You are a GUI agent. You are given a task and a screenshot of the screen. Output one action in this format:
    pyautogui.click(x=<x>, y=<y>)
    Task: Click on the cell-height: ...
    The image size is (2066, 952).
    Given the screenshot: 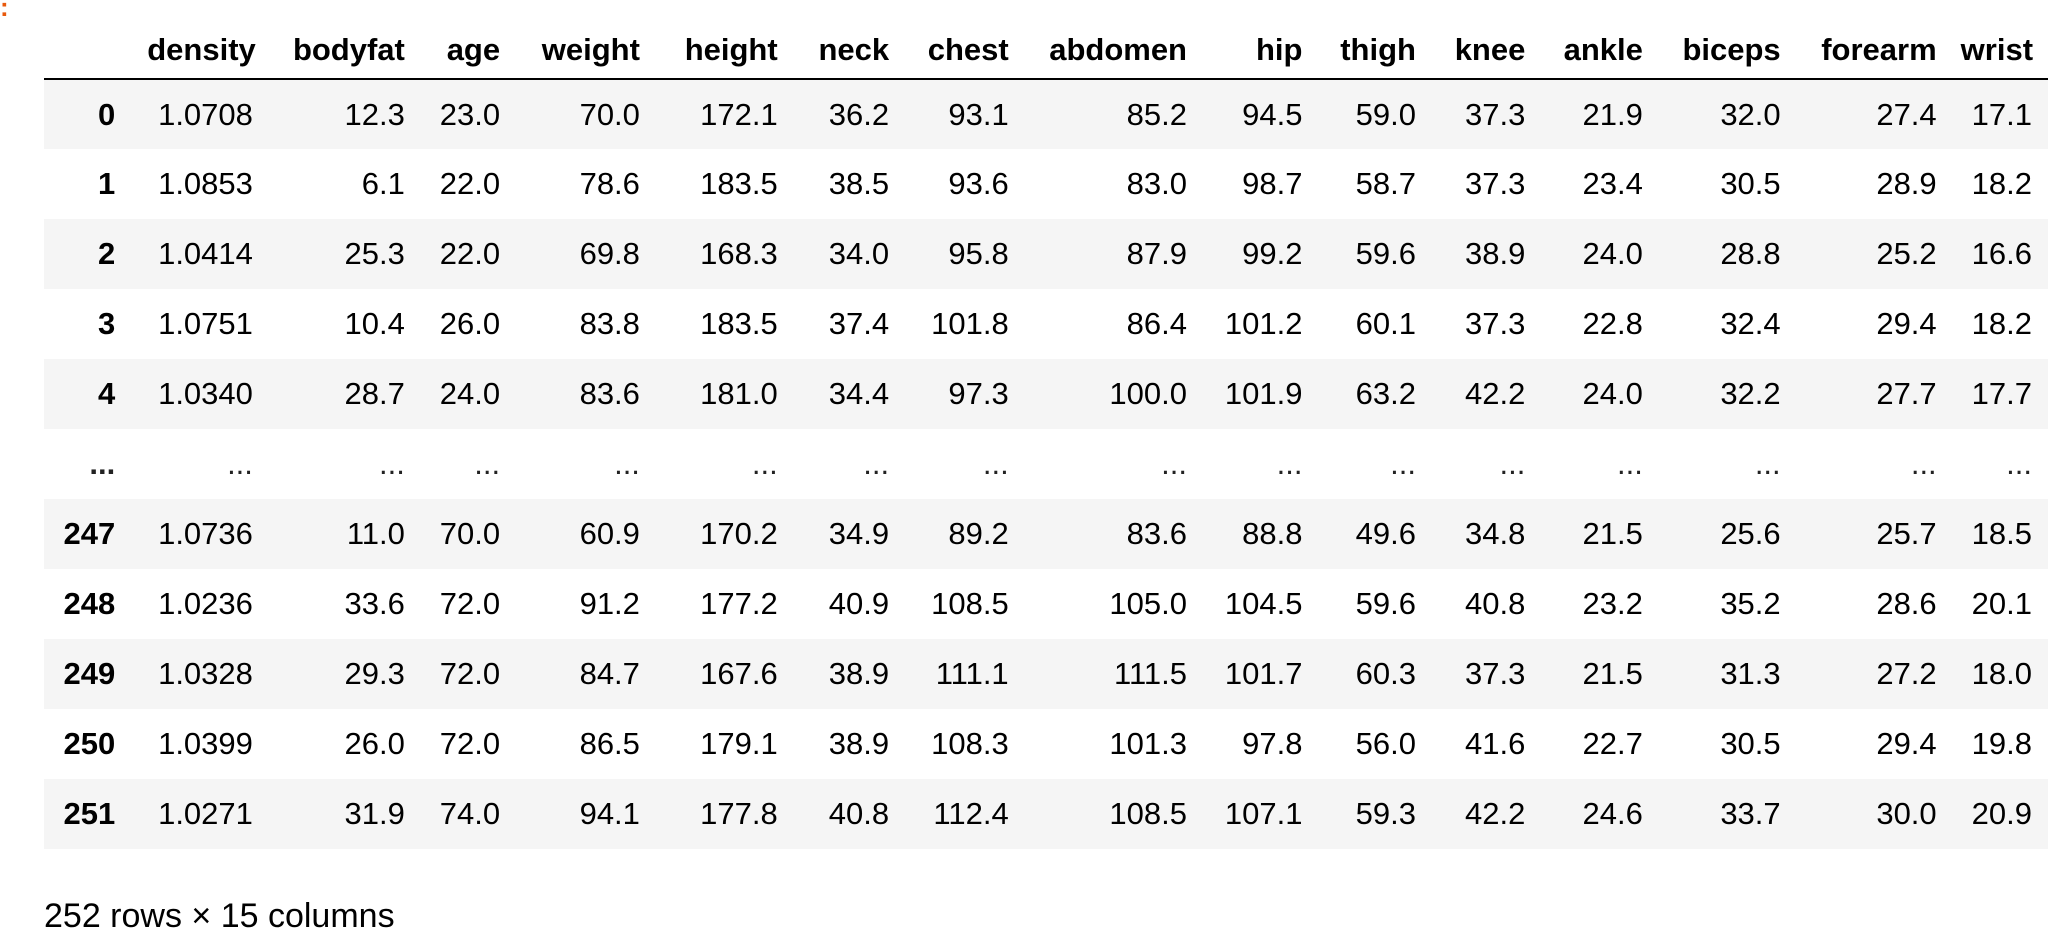 What is the action you would take?
    pyautogui.click(x=764, y=463)
    